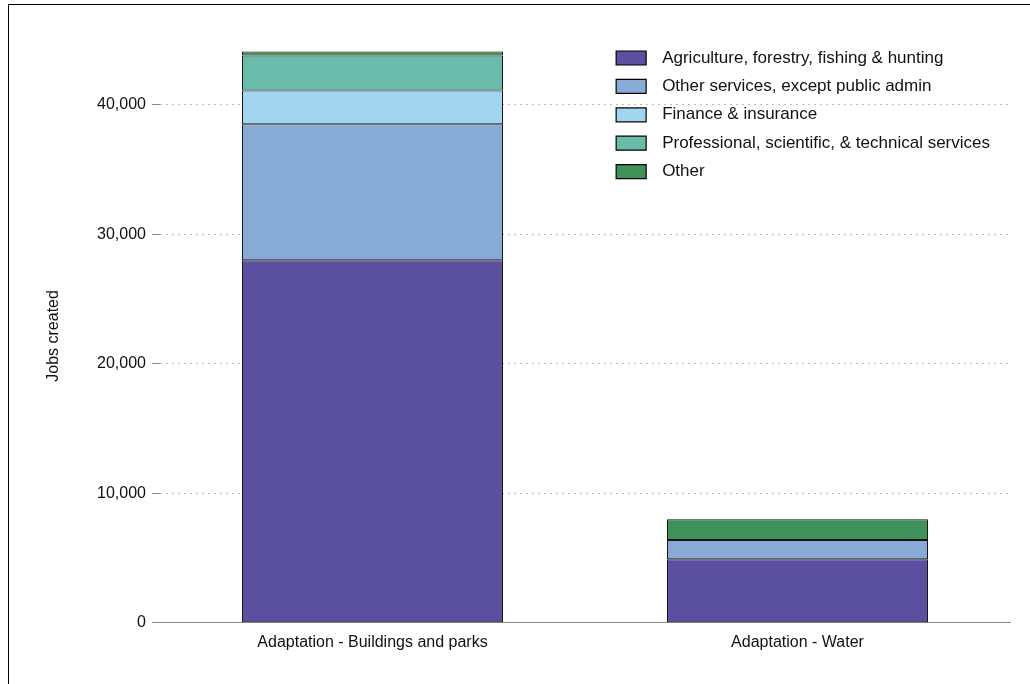 The height and width of the screenshot is (684, 1030). I want to click on legend-label: Other services, except public admin, so click(797, 86).